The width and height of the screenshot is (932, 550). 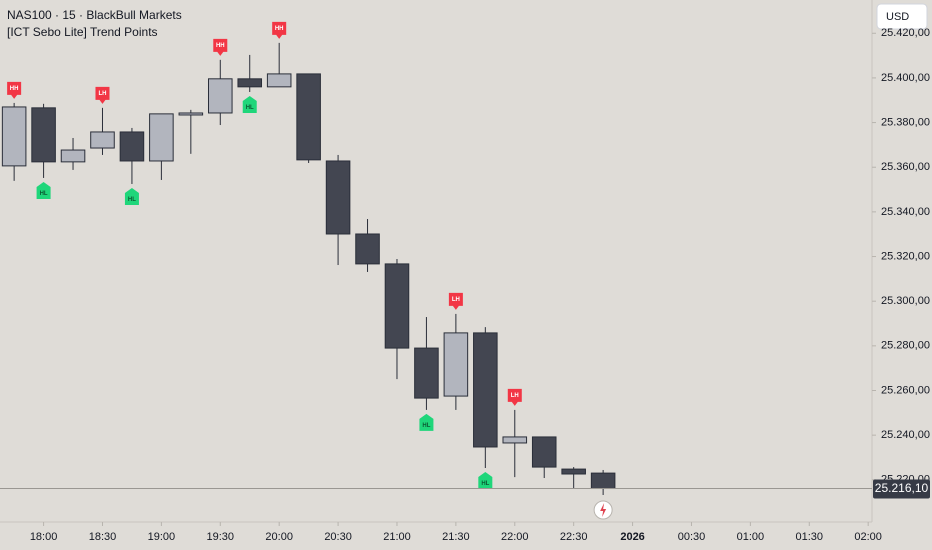 What do you see at coordinates (897, 17) in the screenshot?
I see `currency-label: USD` at bounding box center [897, 17].